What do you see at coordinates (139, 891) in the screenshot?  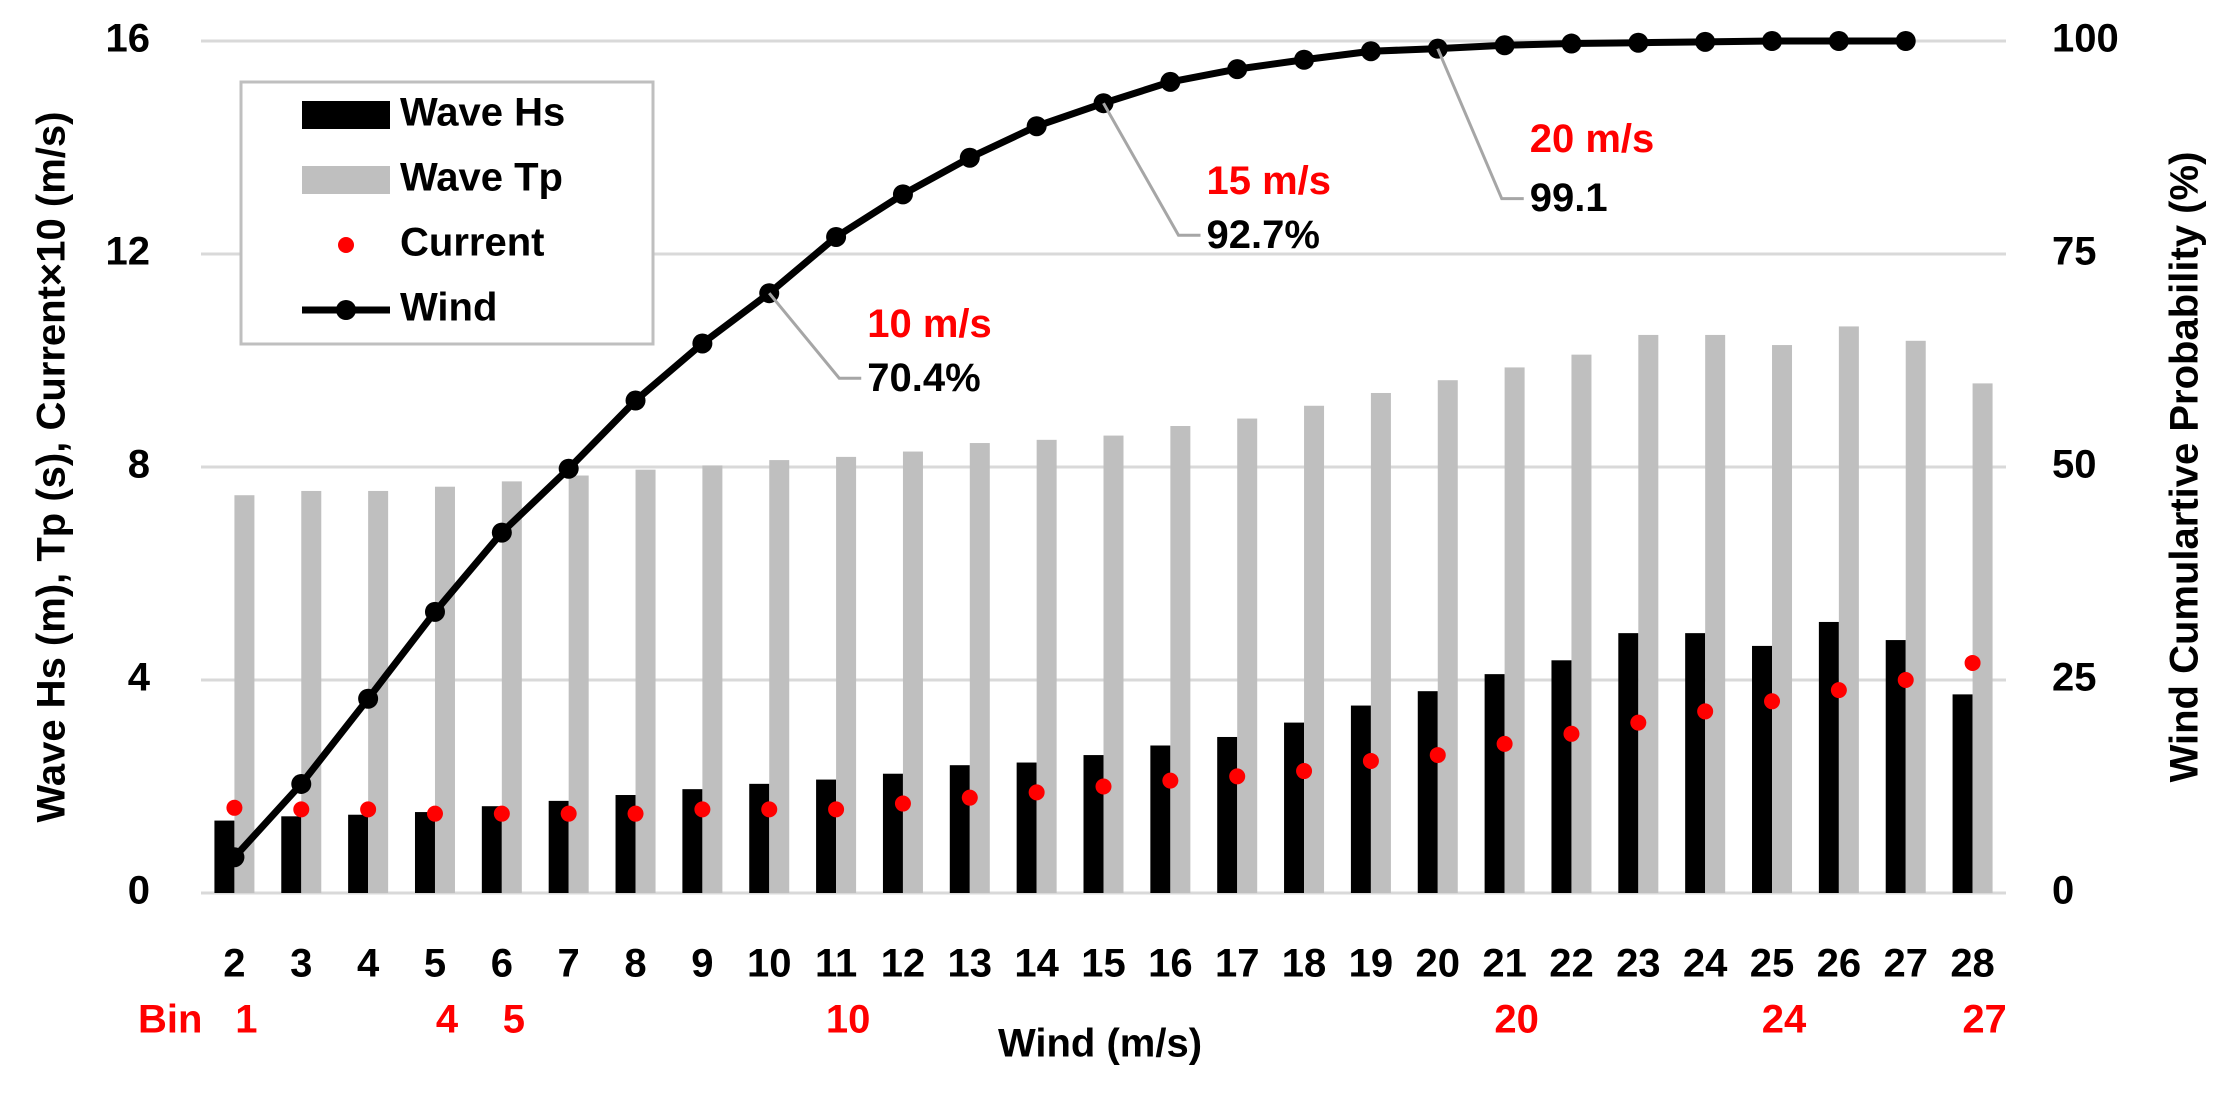 I see `y-tick-label: 0` at bounding box center [139, 891].